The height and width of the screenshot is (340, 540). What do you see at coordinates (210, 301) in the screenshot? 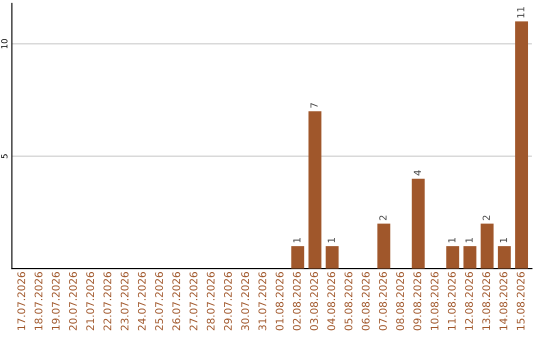
I see `x-tick-label: 28.07.2026` at bounding box center [210, 301].